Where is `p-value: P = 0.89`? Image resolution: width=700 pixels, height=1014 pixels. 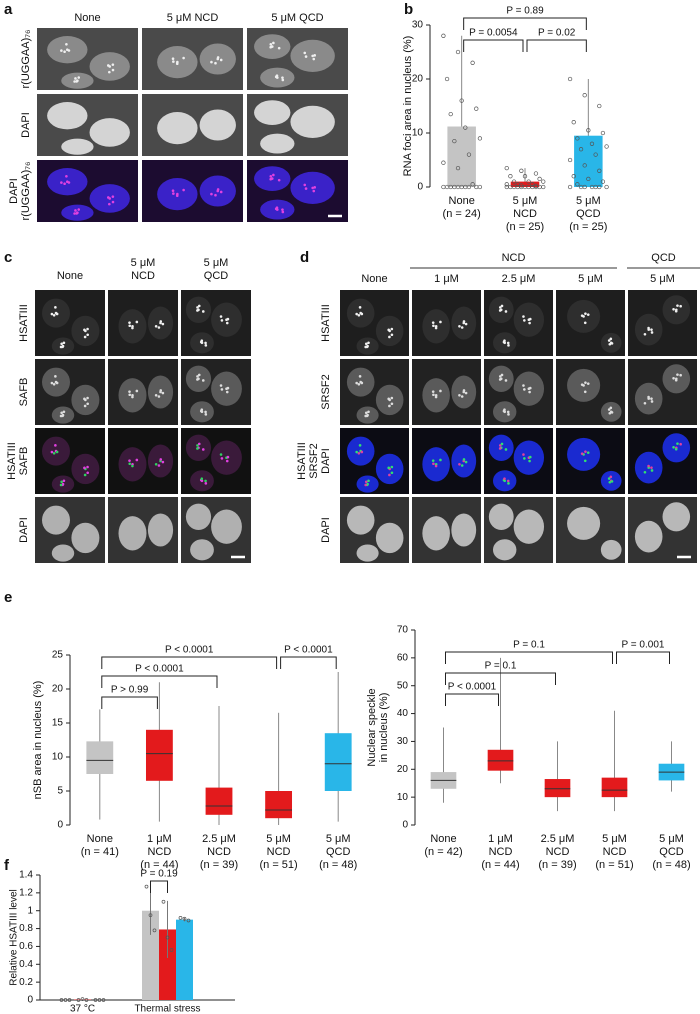 p-value: P = 0.89 is located at coordinates (525, 11).